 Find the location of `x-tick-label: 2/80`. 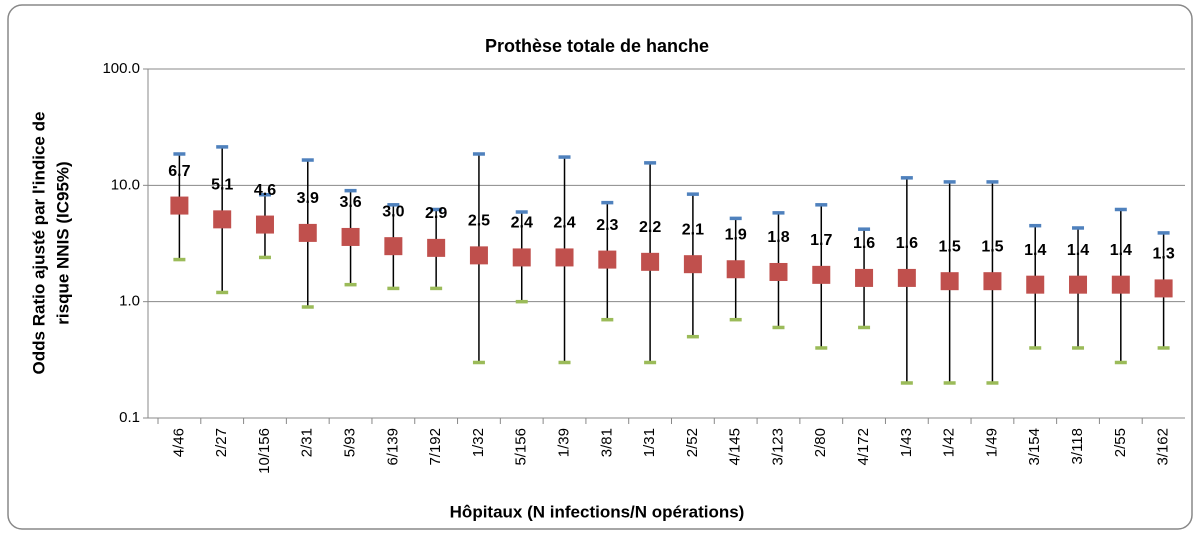

x-tick-label: 2/80 is located at coordinates (820, 442).